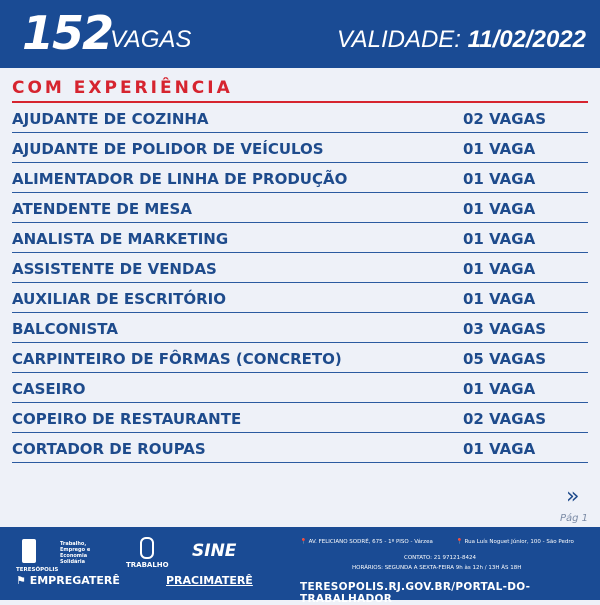 Image resolution: width=600 pixels, height=605 pixels. What do you see at coordinates (49, 389) in the screenshot?
I see `job-title: CASEIRO` at bounding box center [49, 389].